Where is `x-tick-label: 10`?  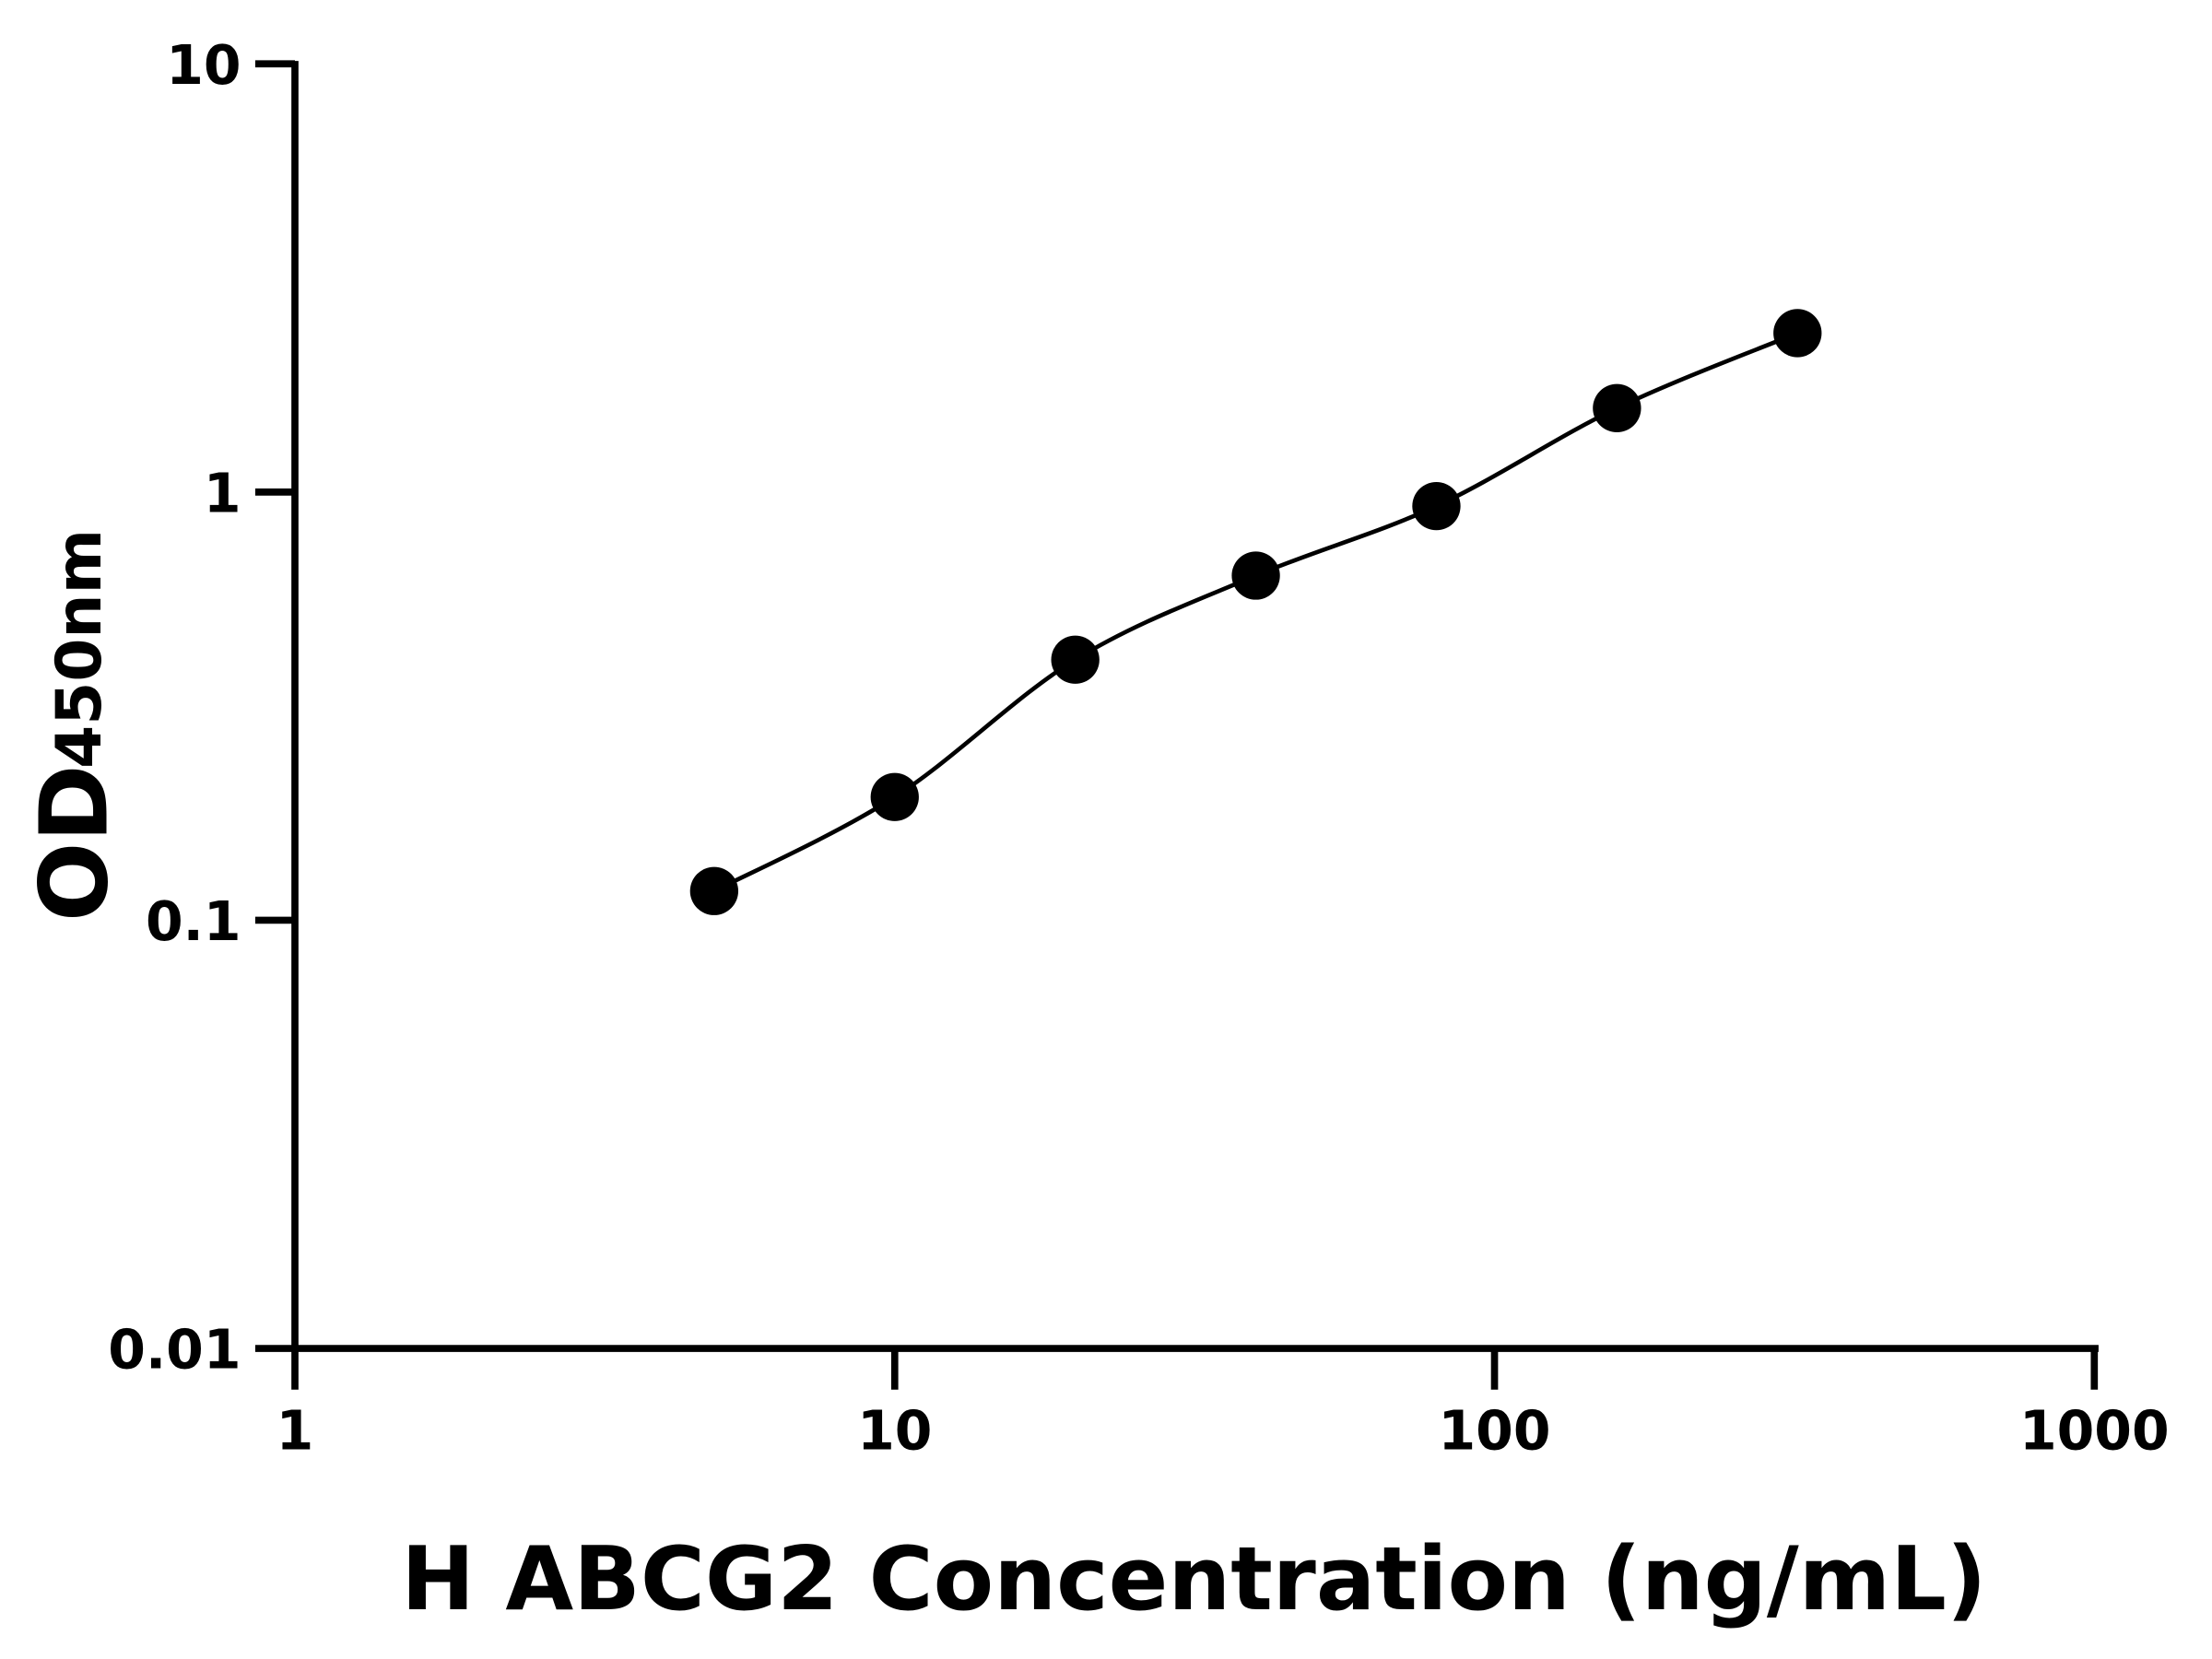 x-tick-label: 10 is located at coordinates (894, 1430).